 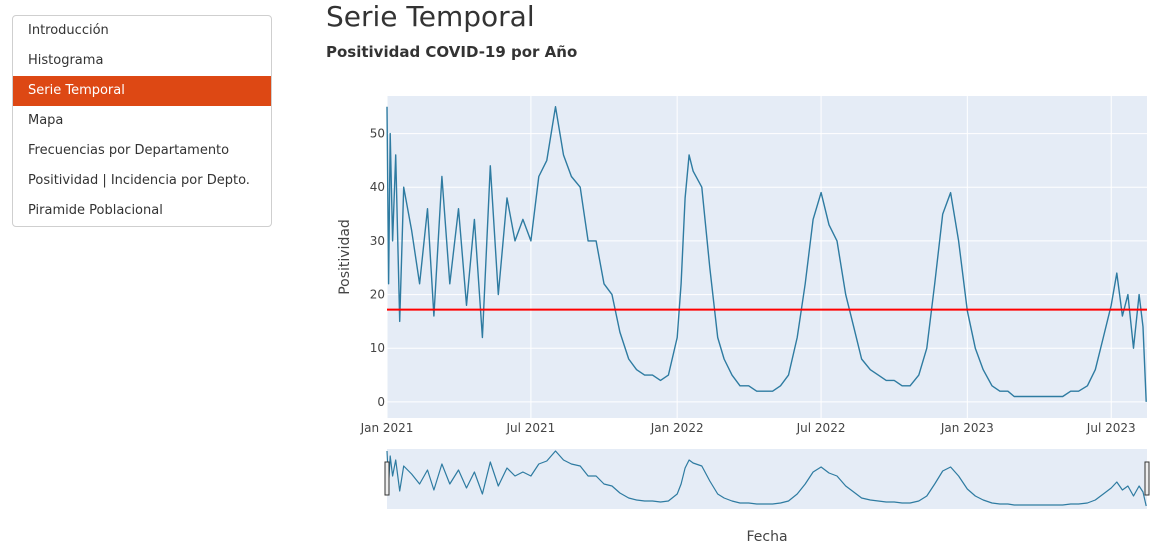 I want to click on y-tick-label: 40, so click(x=377, y=187).